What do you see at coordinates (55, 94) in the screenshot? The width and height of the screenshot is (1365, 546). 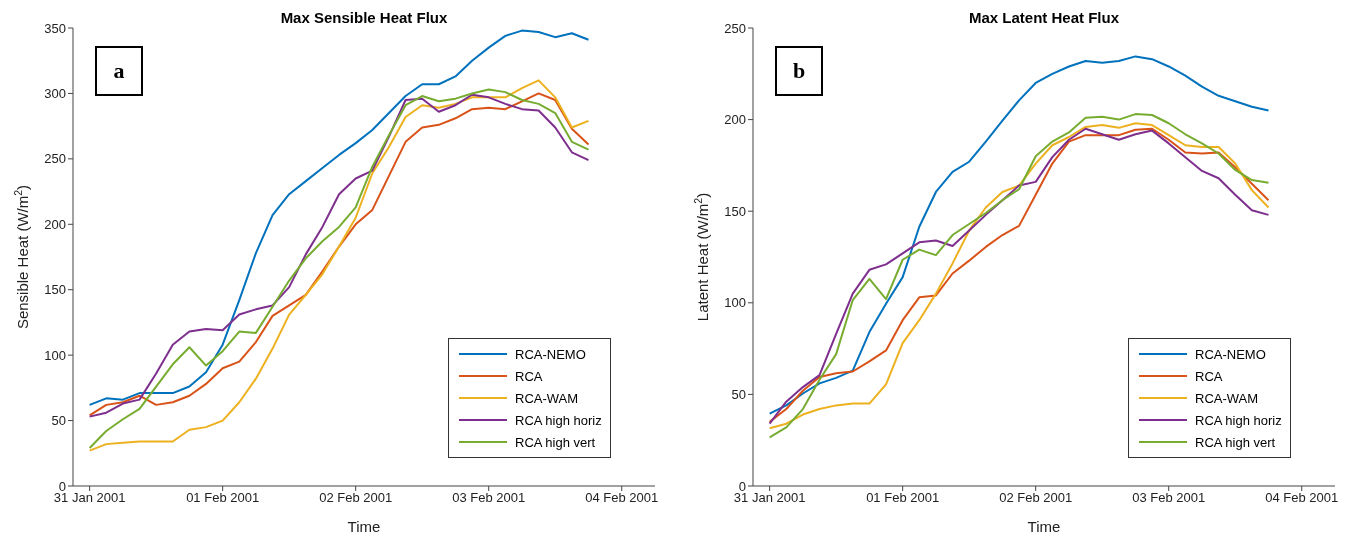 I see `y-tick-label: 300` at bounding box center [55, 94].